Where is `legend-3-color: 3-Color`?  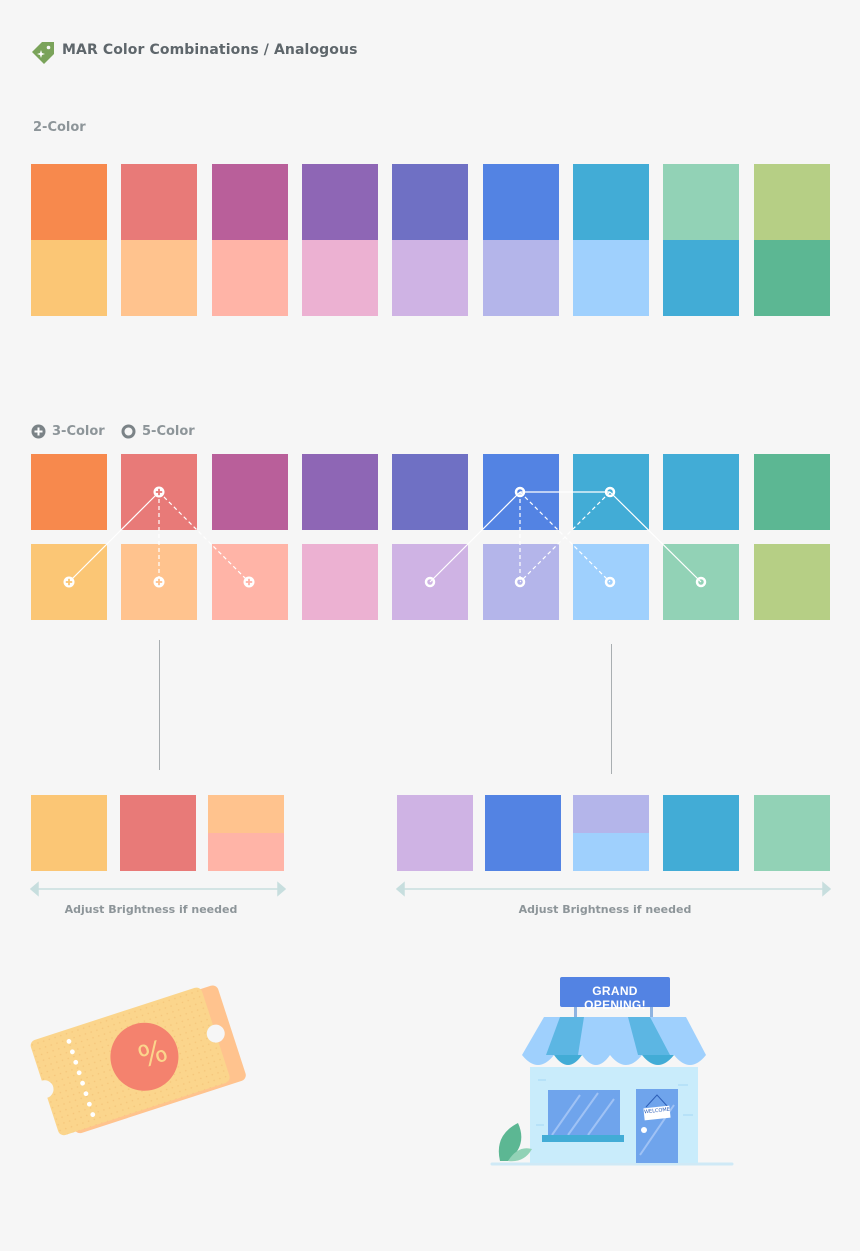
legend-3-color: 3-Color is located at coordinates (68, 431).